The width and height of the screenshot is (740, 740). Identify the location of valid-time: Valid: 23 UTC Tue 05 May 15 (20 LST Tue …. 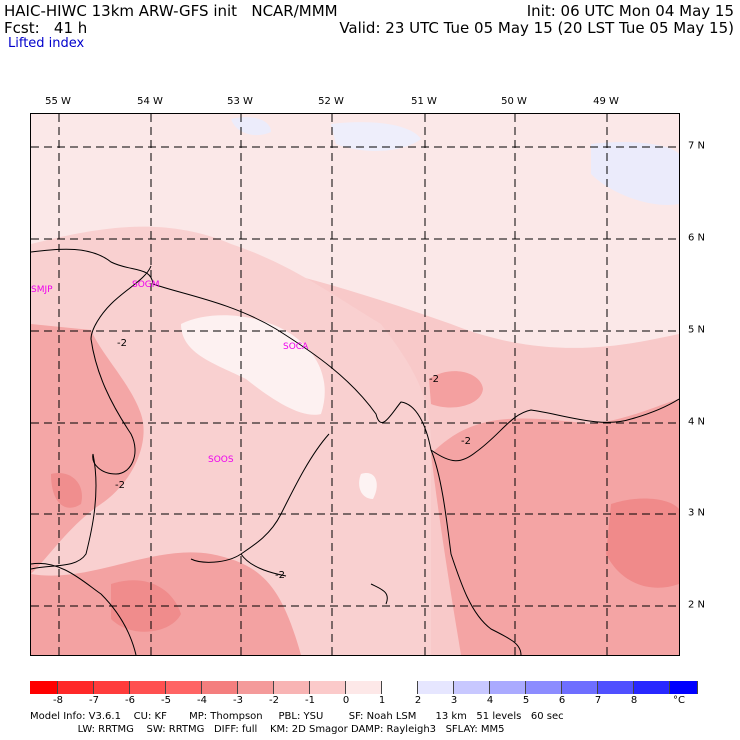
(536, 28).